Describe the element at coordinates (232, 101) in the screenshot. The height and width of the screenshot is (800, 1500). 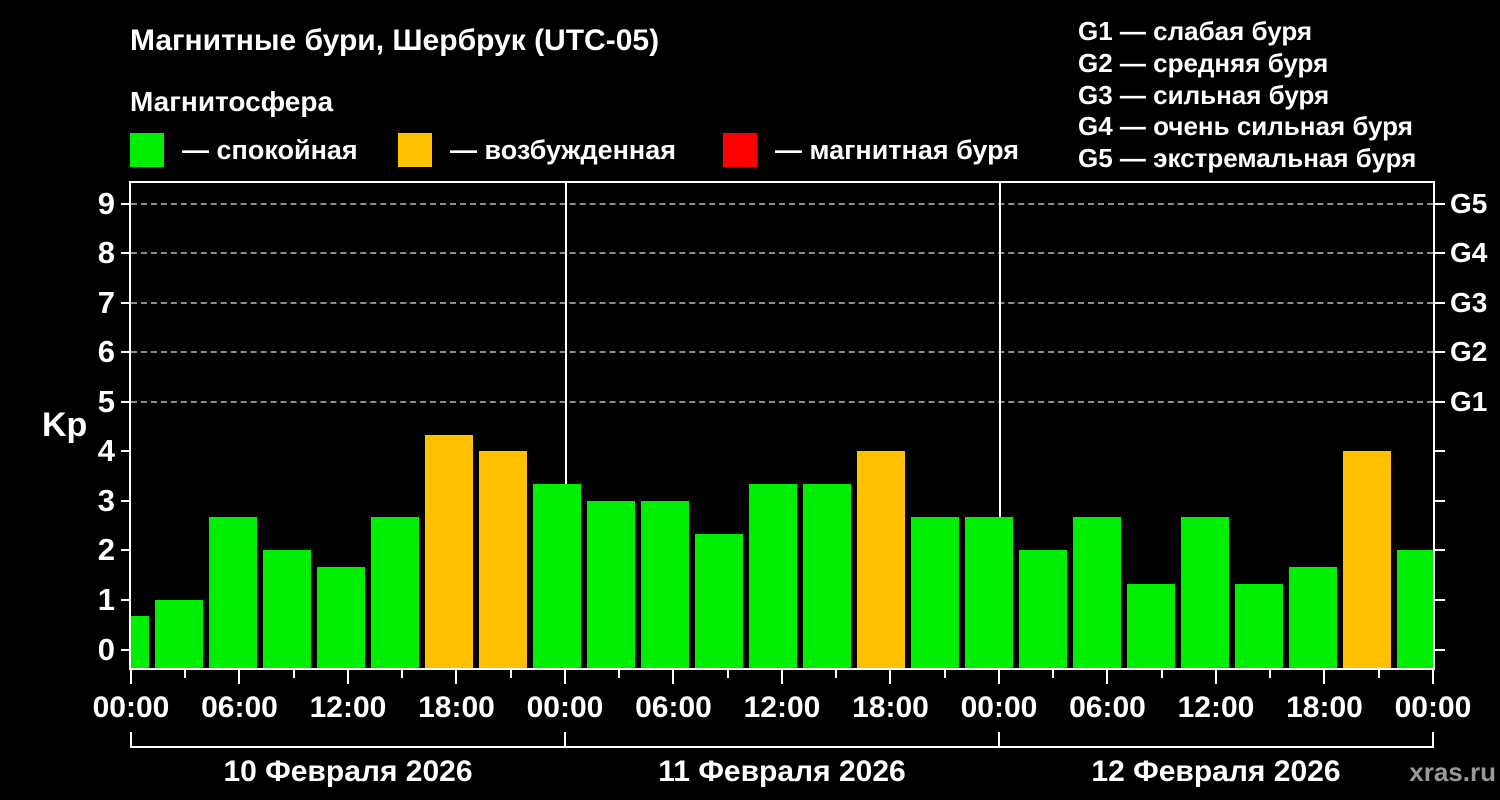
I see `chart-subtitle: Магнитосфера` at that location.